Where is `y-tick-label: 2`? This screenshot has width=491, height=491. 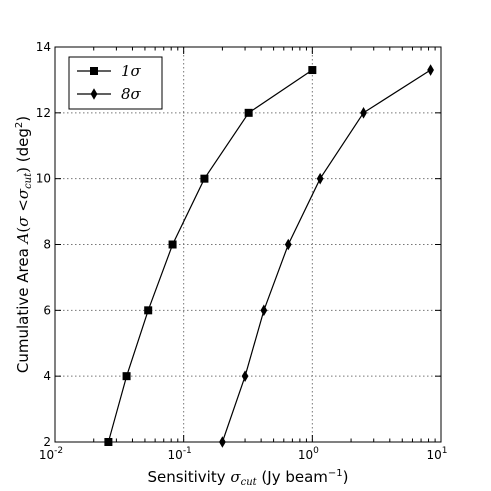 y-tick-label: 2 is located at coordinates (47, 442).